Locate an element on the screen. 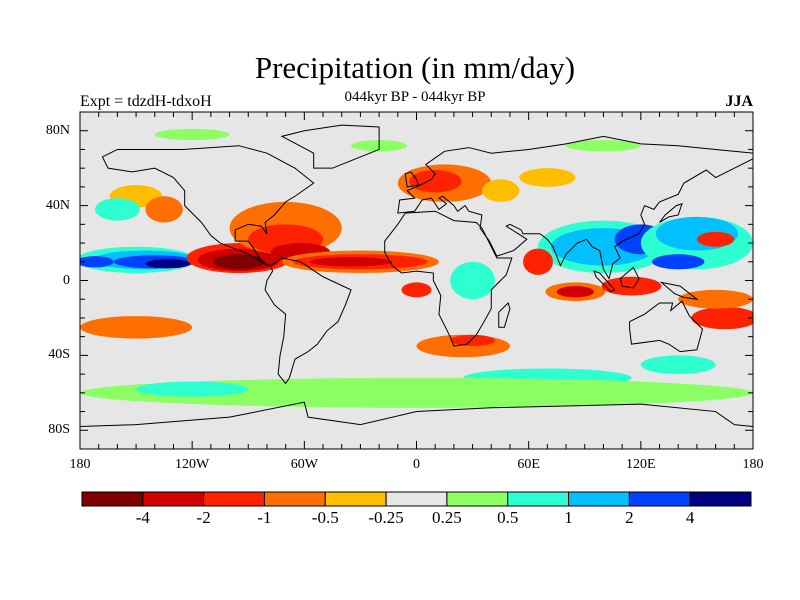 The image size is (800, 600). y-tick-label: 80S is located at coordinates (59, 430).